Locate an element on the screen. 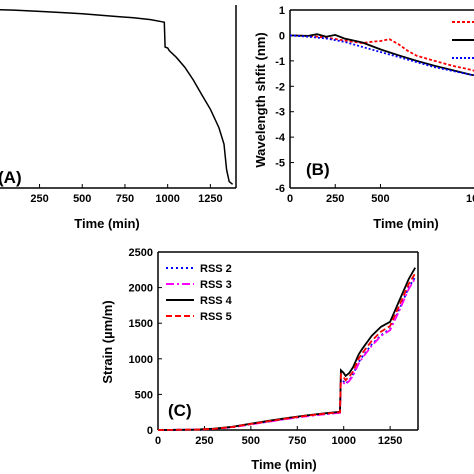  panel-c-legend-label: RSS 2 is located at coordinates (216, 269).